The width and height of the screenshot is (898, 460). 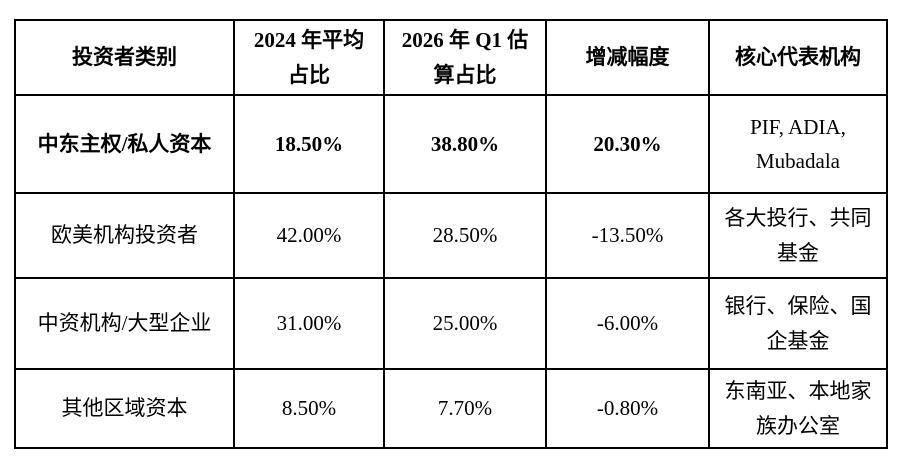 I want to click on cell-category: 中资机构/大型企业, so click(x=124, y=324).